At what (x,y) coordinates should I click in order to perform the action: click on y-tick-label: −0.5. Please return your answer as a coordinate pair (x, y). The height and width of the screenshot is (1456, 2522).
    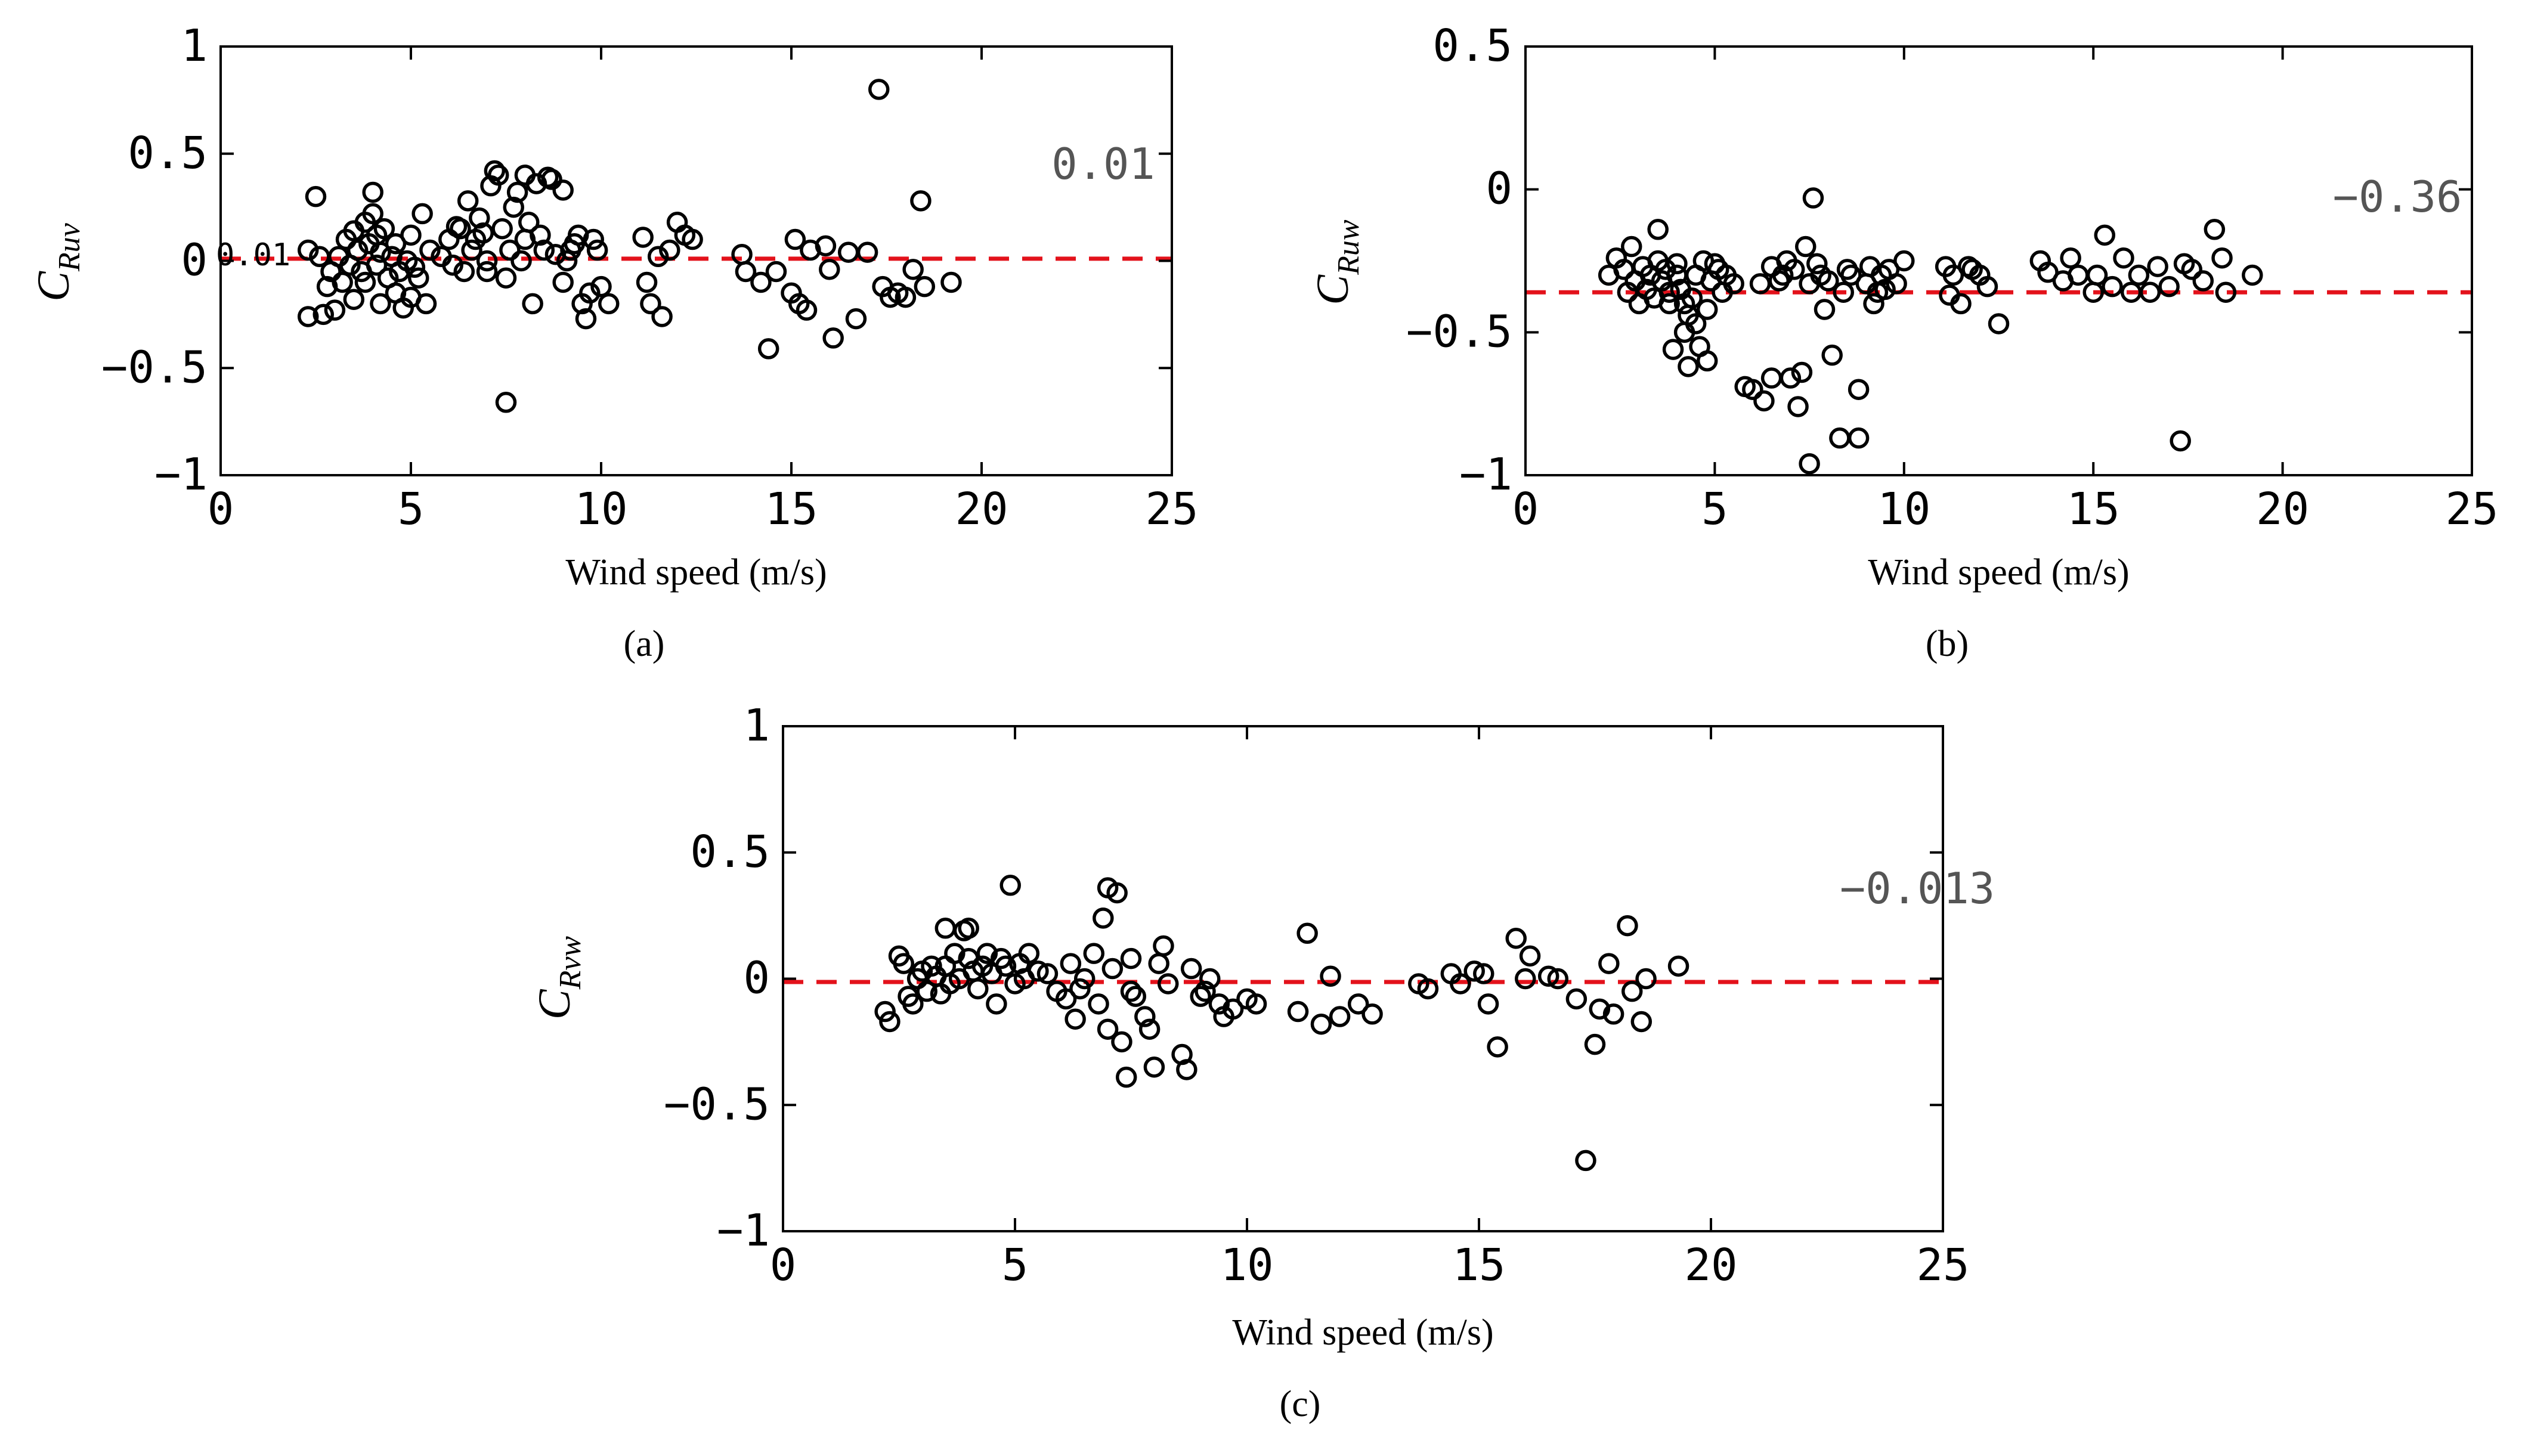
    Looking at the image, I should click on (1459, 332).